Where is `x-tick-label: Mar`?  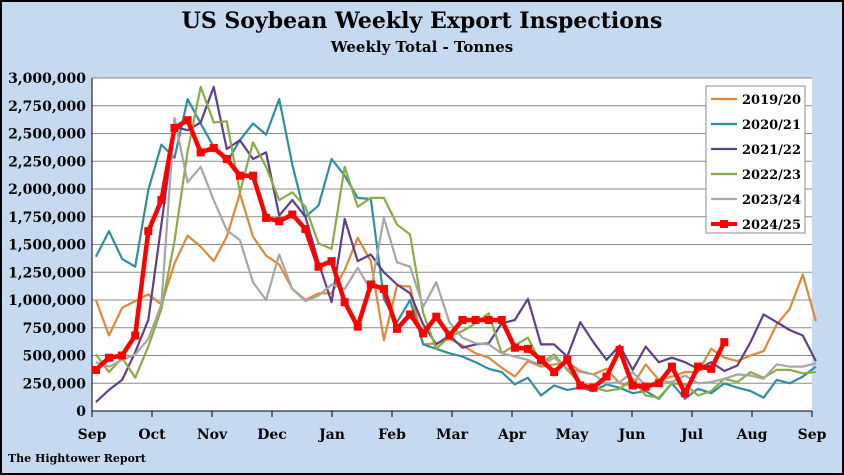
x-tick-label: Mar is located at coordinates (452, 435).